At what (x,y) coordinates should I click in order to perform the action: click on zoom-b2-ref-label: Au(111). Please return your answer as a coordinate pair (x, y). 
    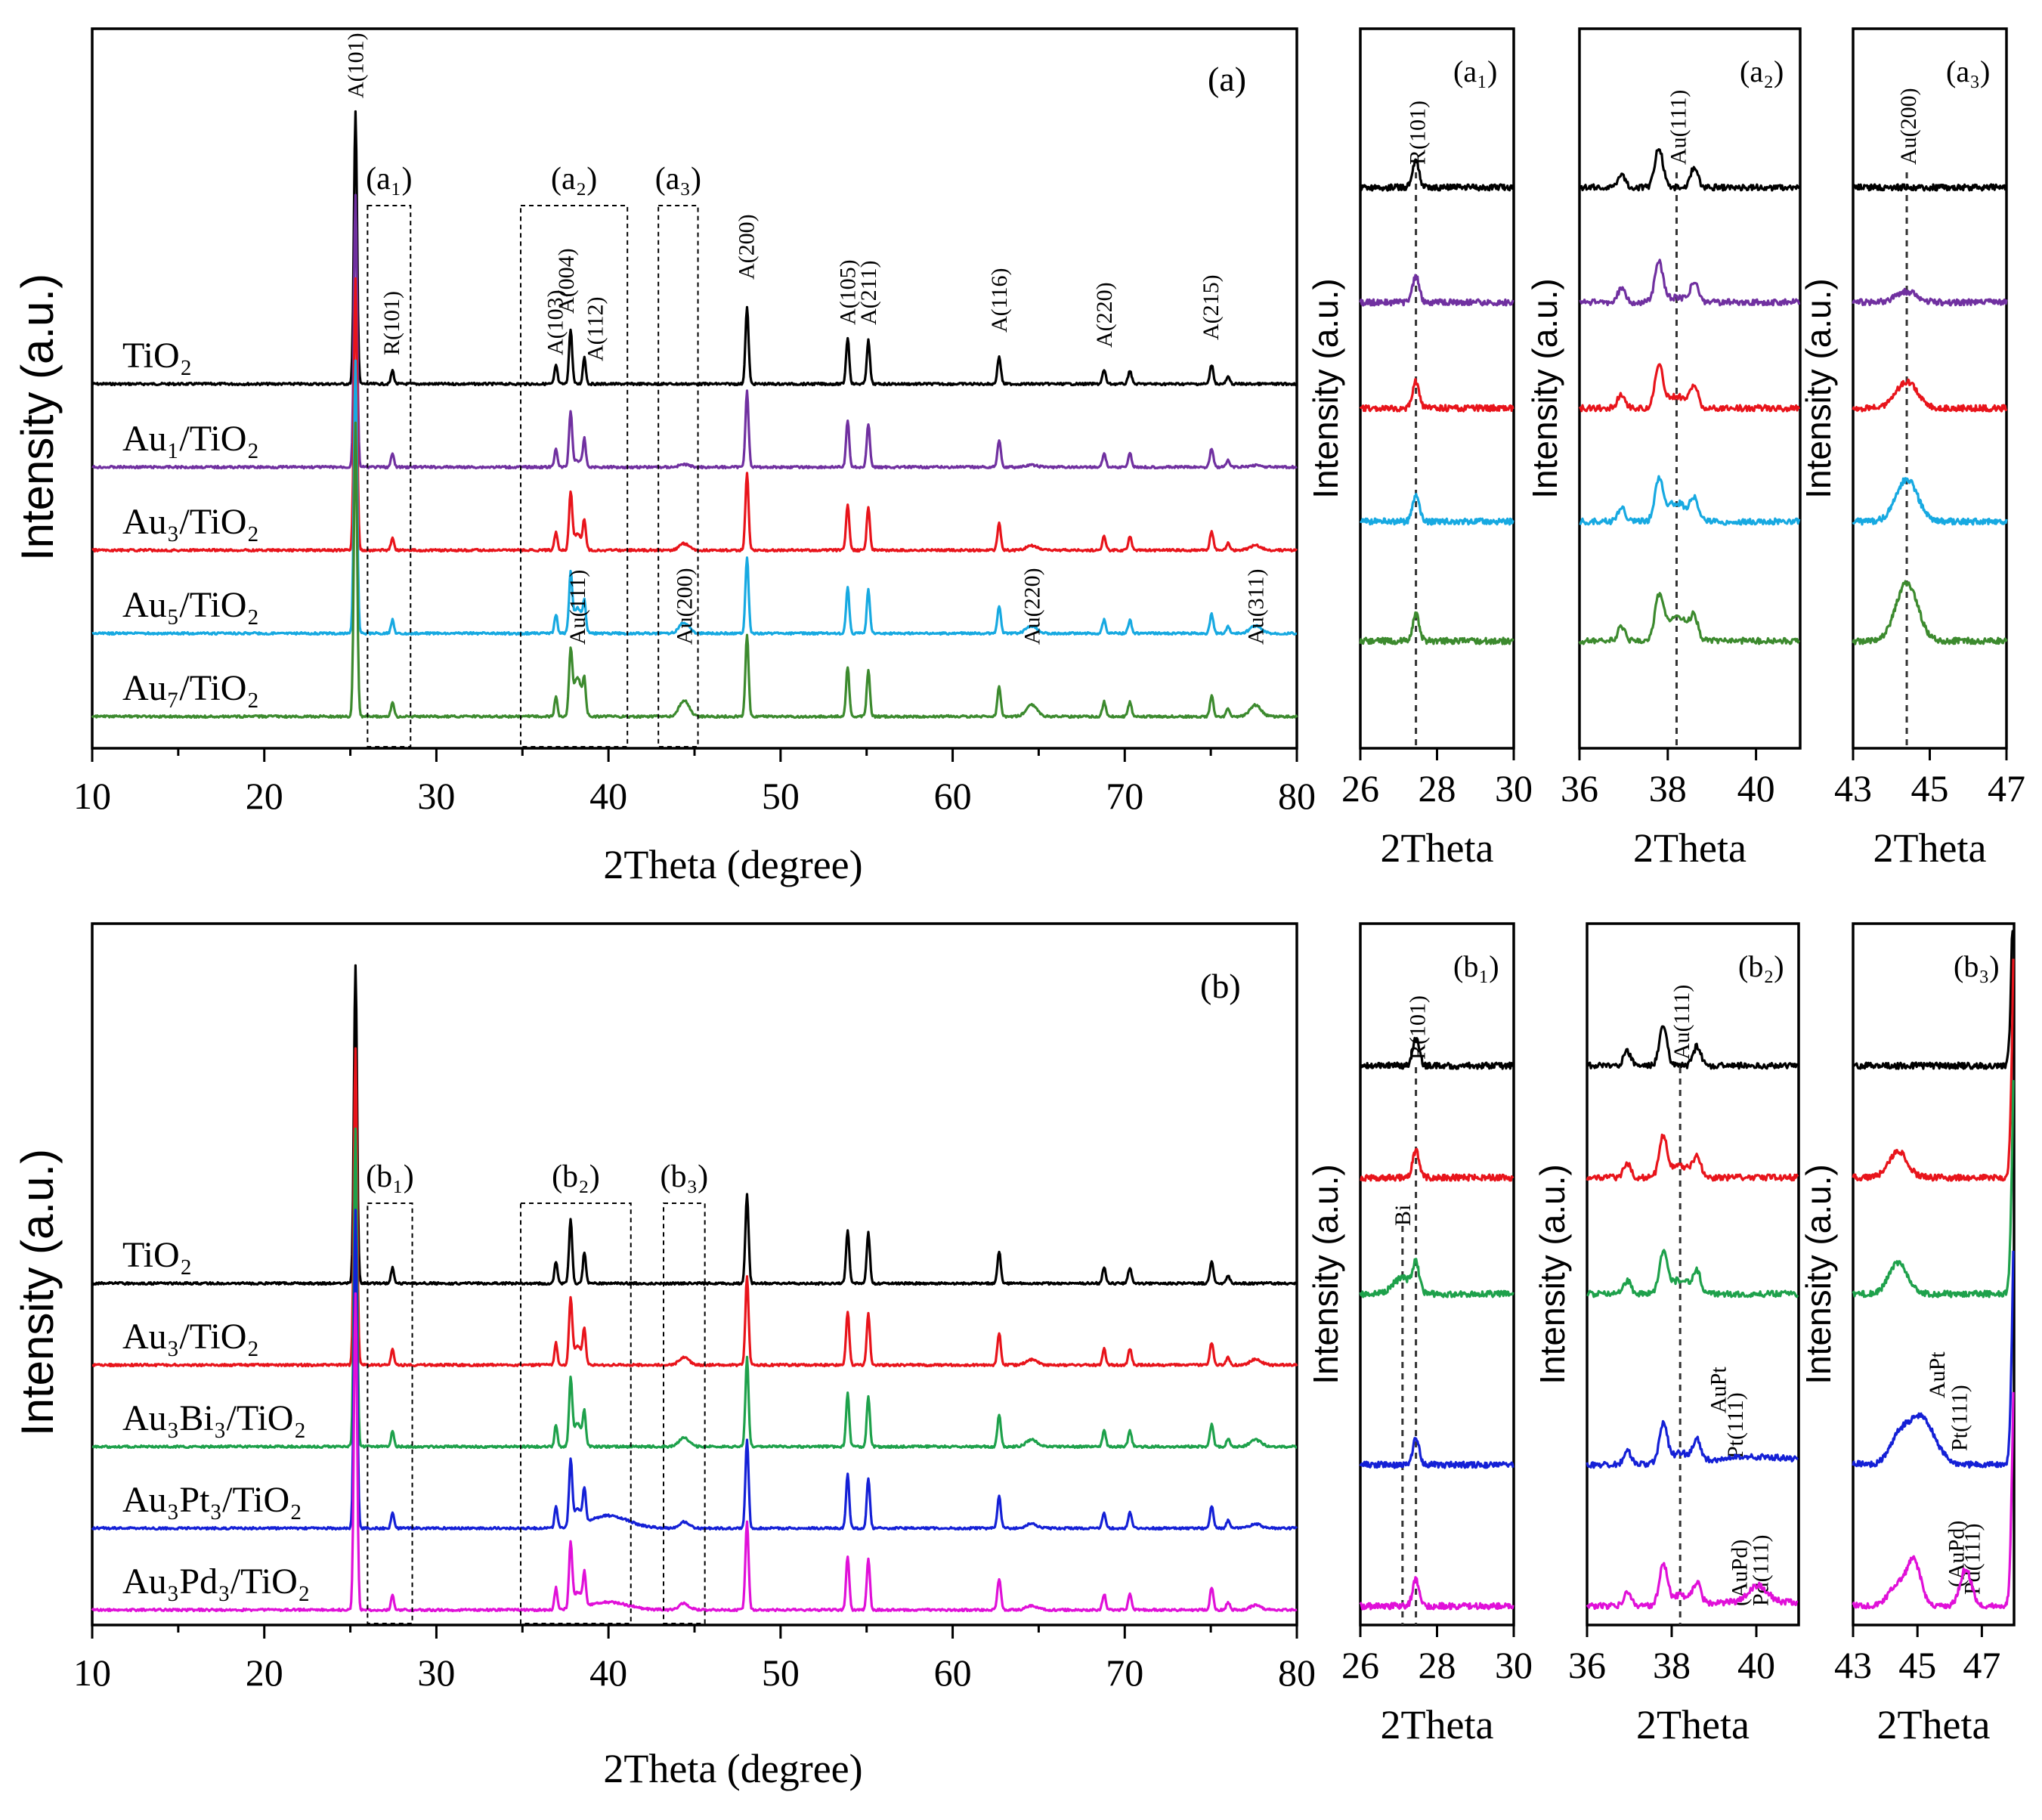
    Looking at the image, I should click on (1681, 1022).